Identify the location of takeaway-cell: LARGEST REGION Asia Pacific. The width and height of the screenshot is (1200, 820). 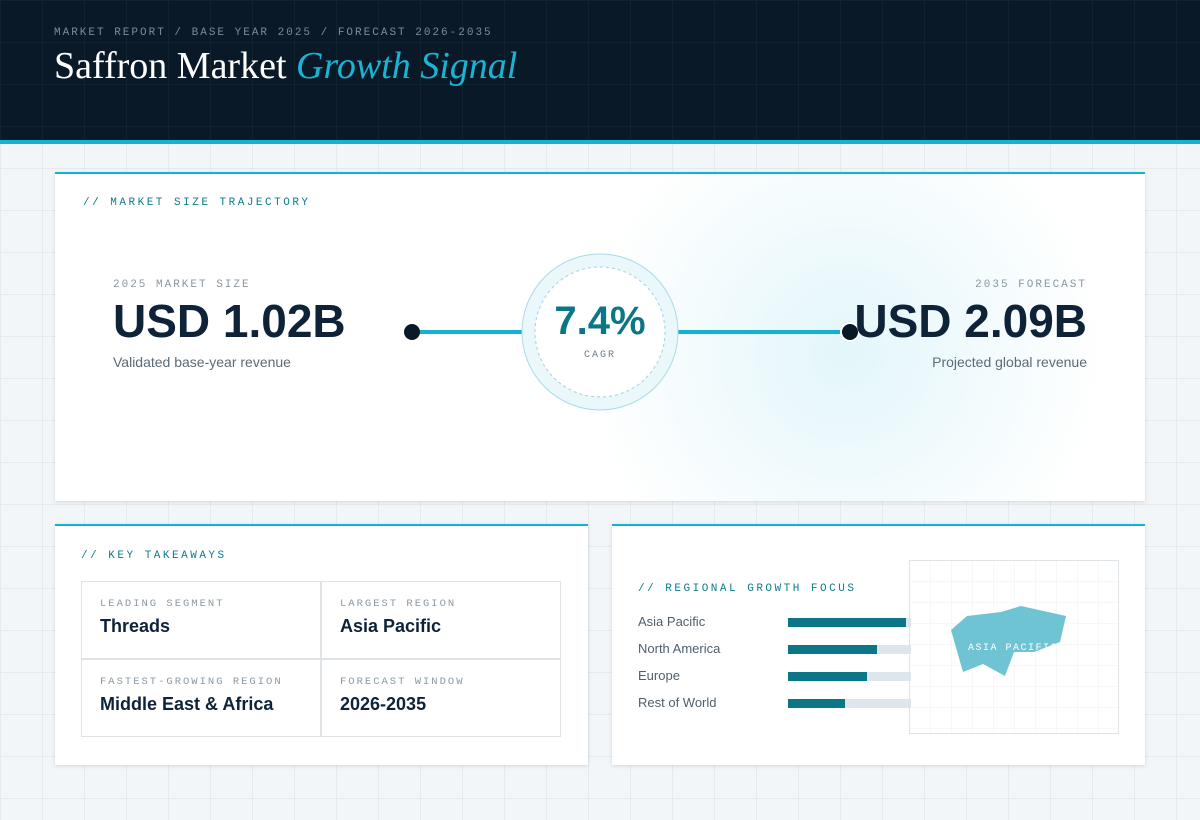
(441, 620).